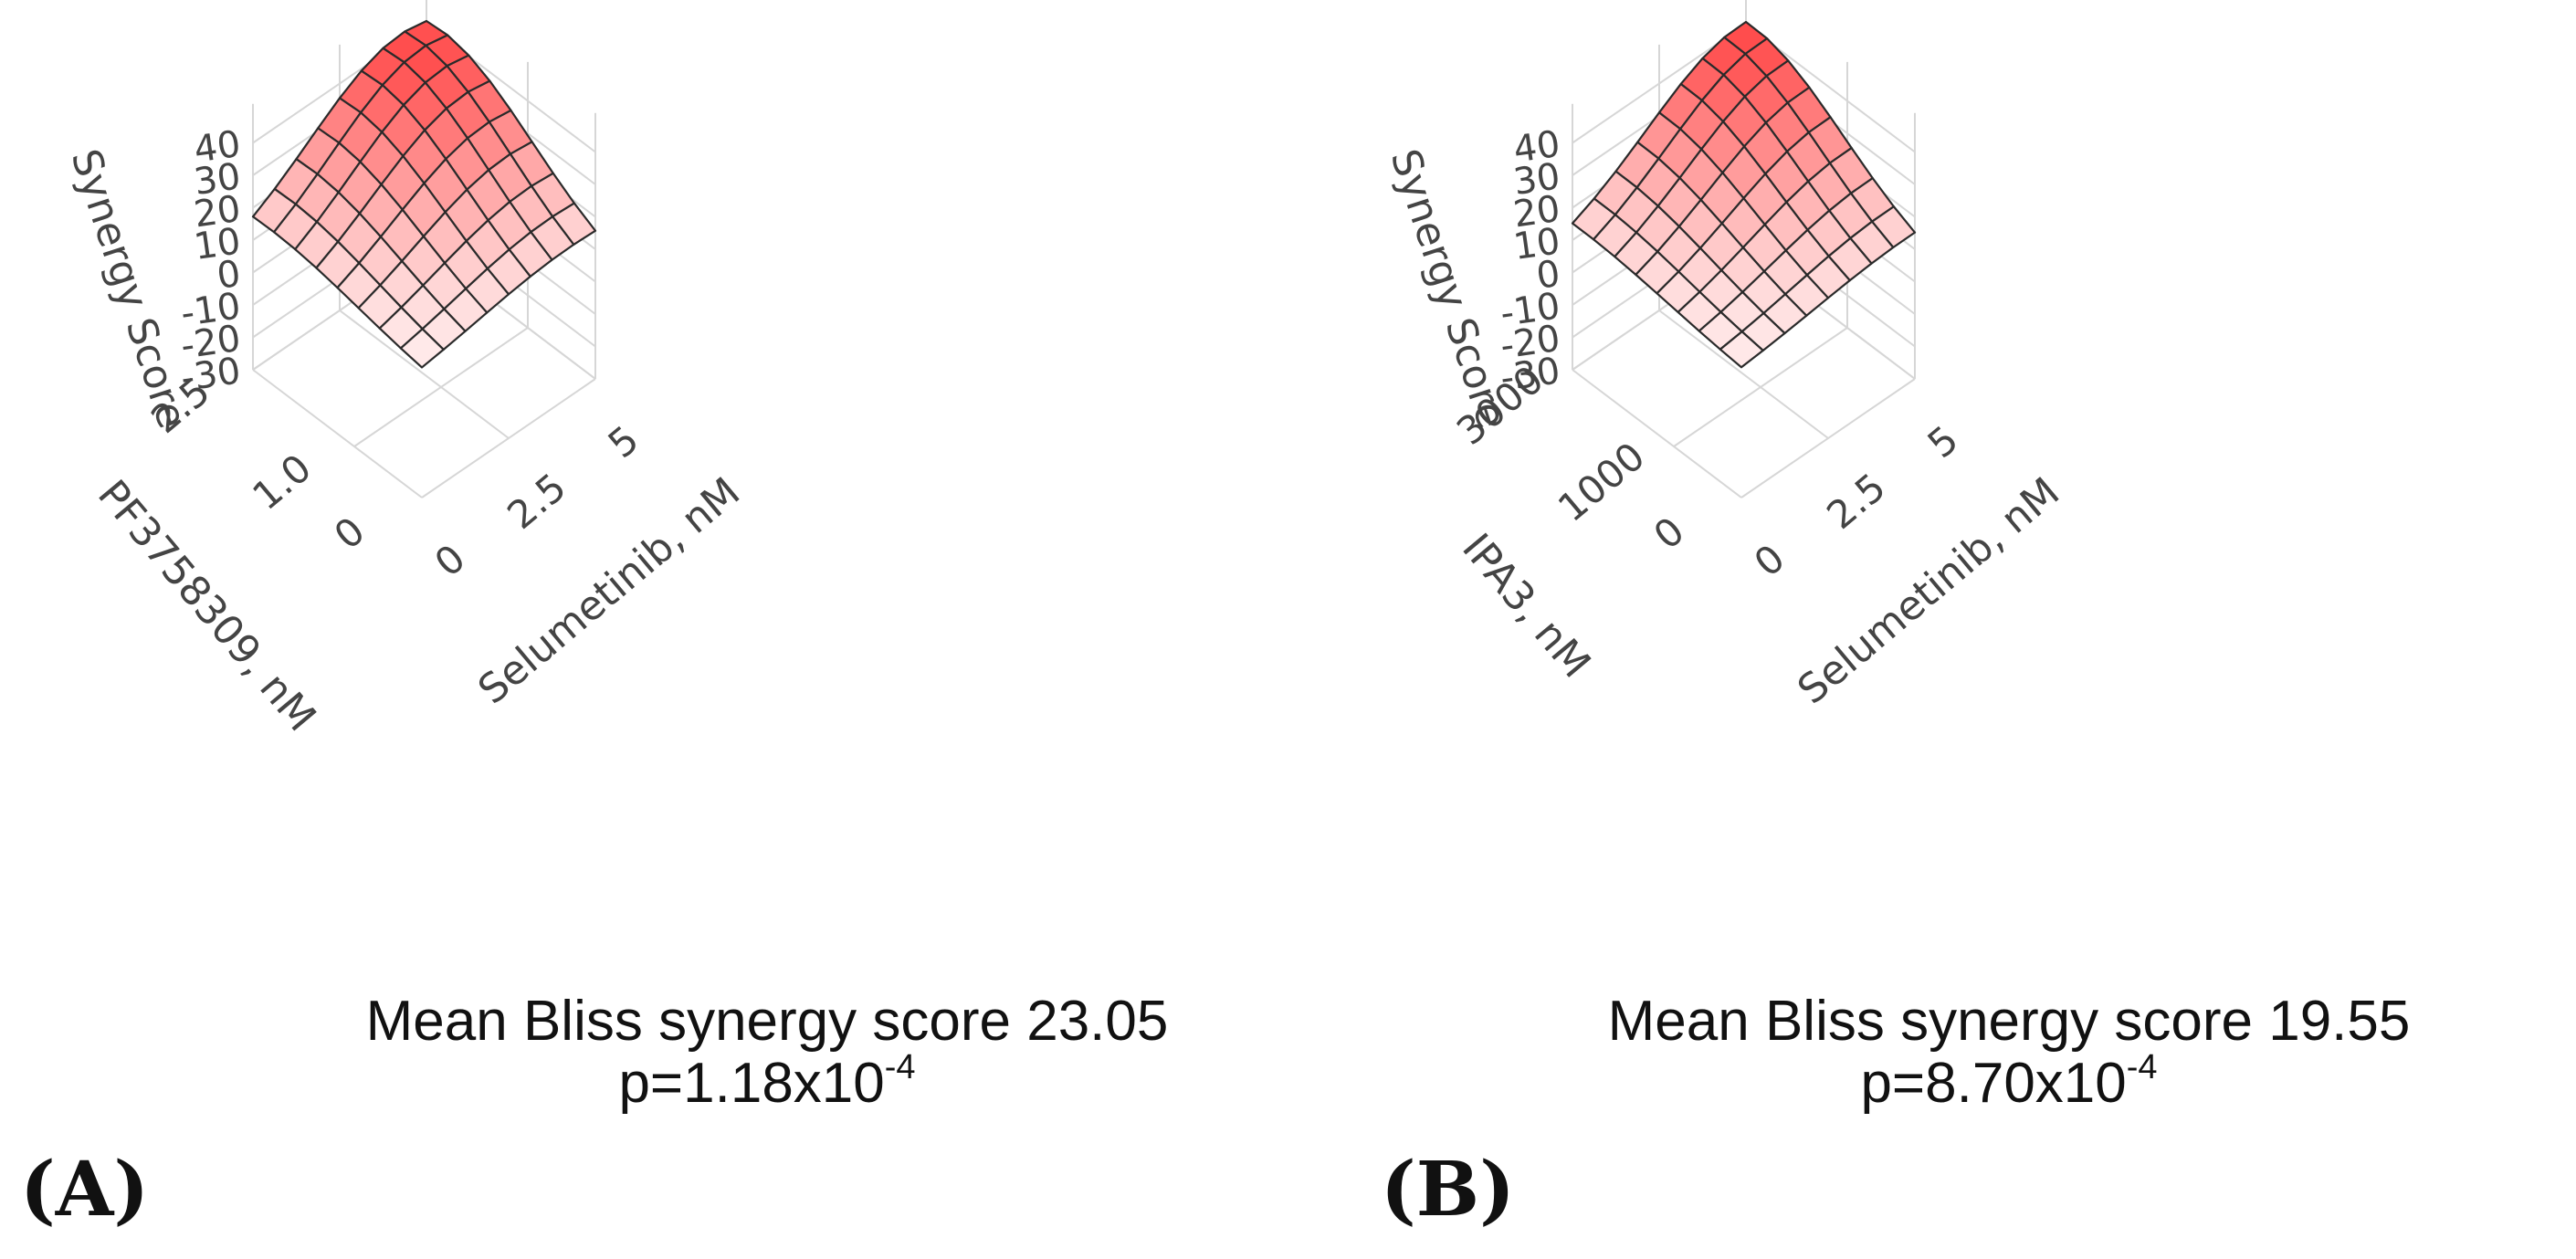 This screenshot has height=1259, width=2576. I want to click on y-axis-title: PF3758309, nM, so click(207, 605).